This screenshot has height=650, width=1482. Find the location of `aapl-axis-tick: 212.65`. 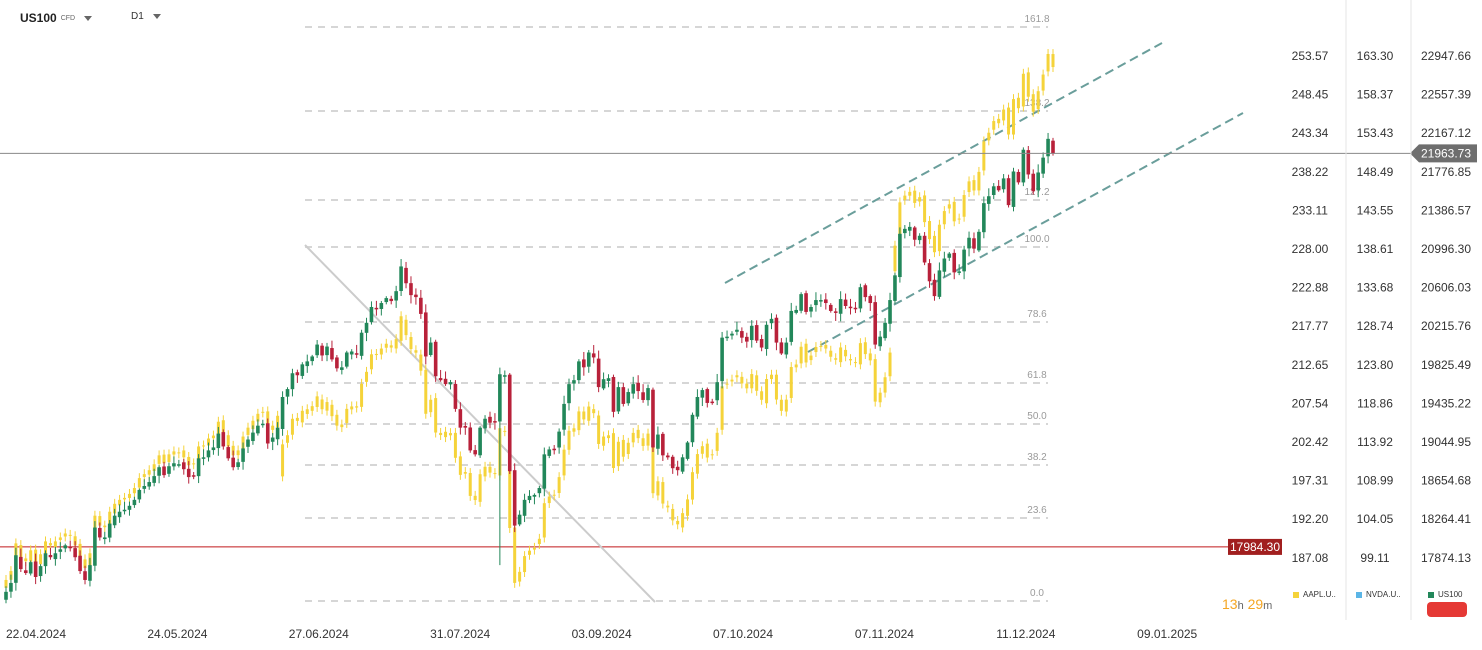

aapl-axis-tick: 212.65 is located at coordinates (1310, 365).